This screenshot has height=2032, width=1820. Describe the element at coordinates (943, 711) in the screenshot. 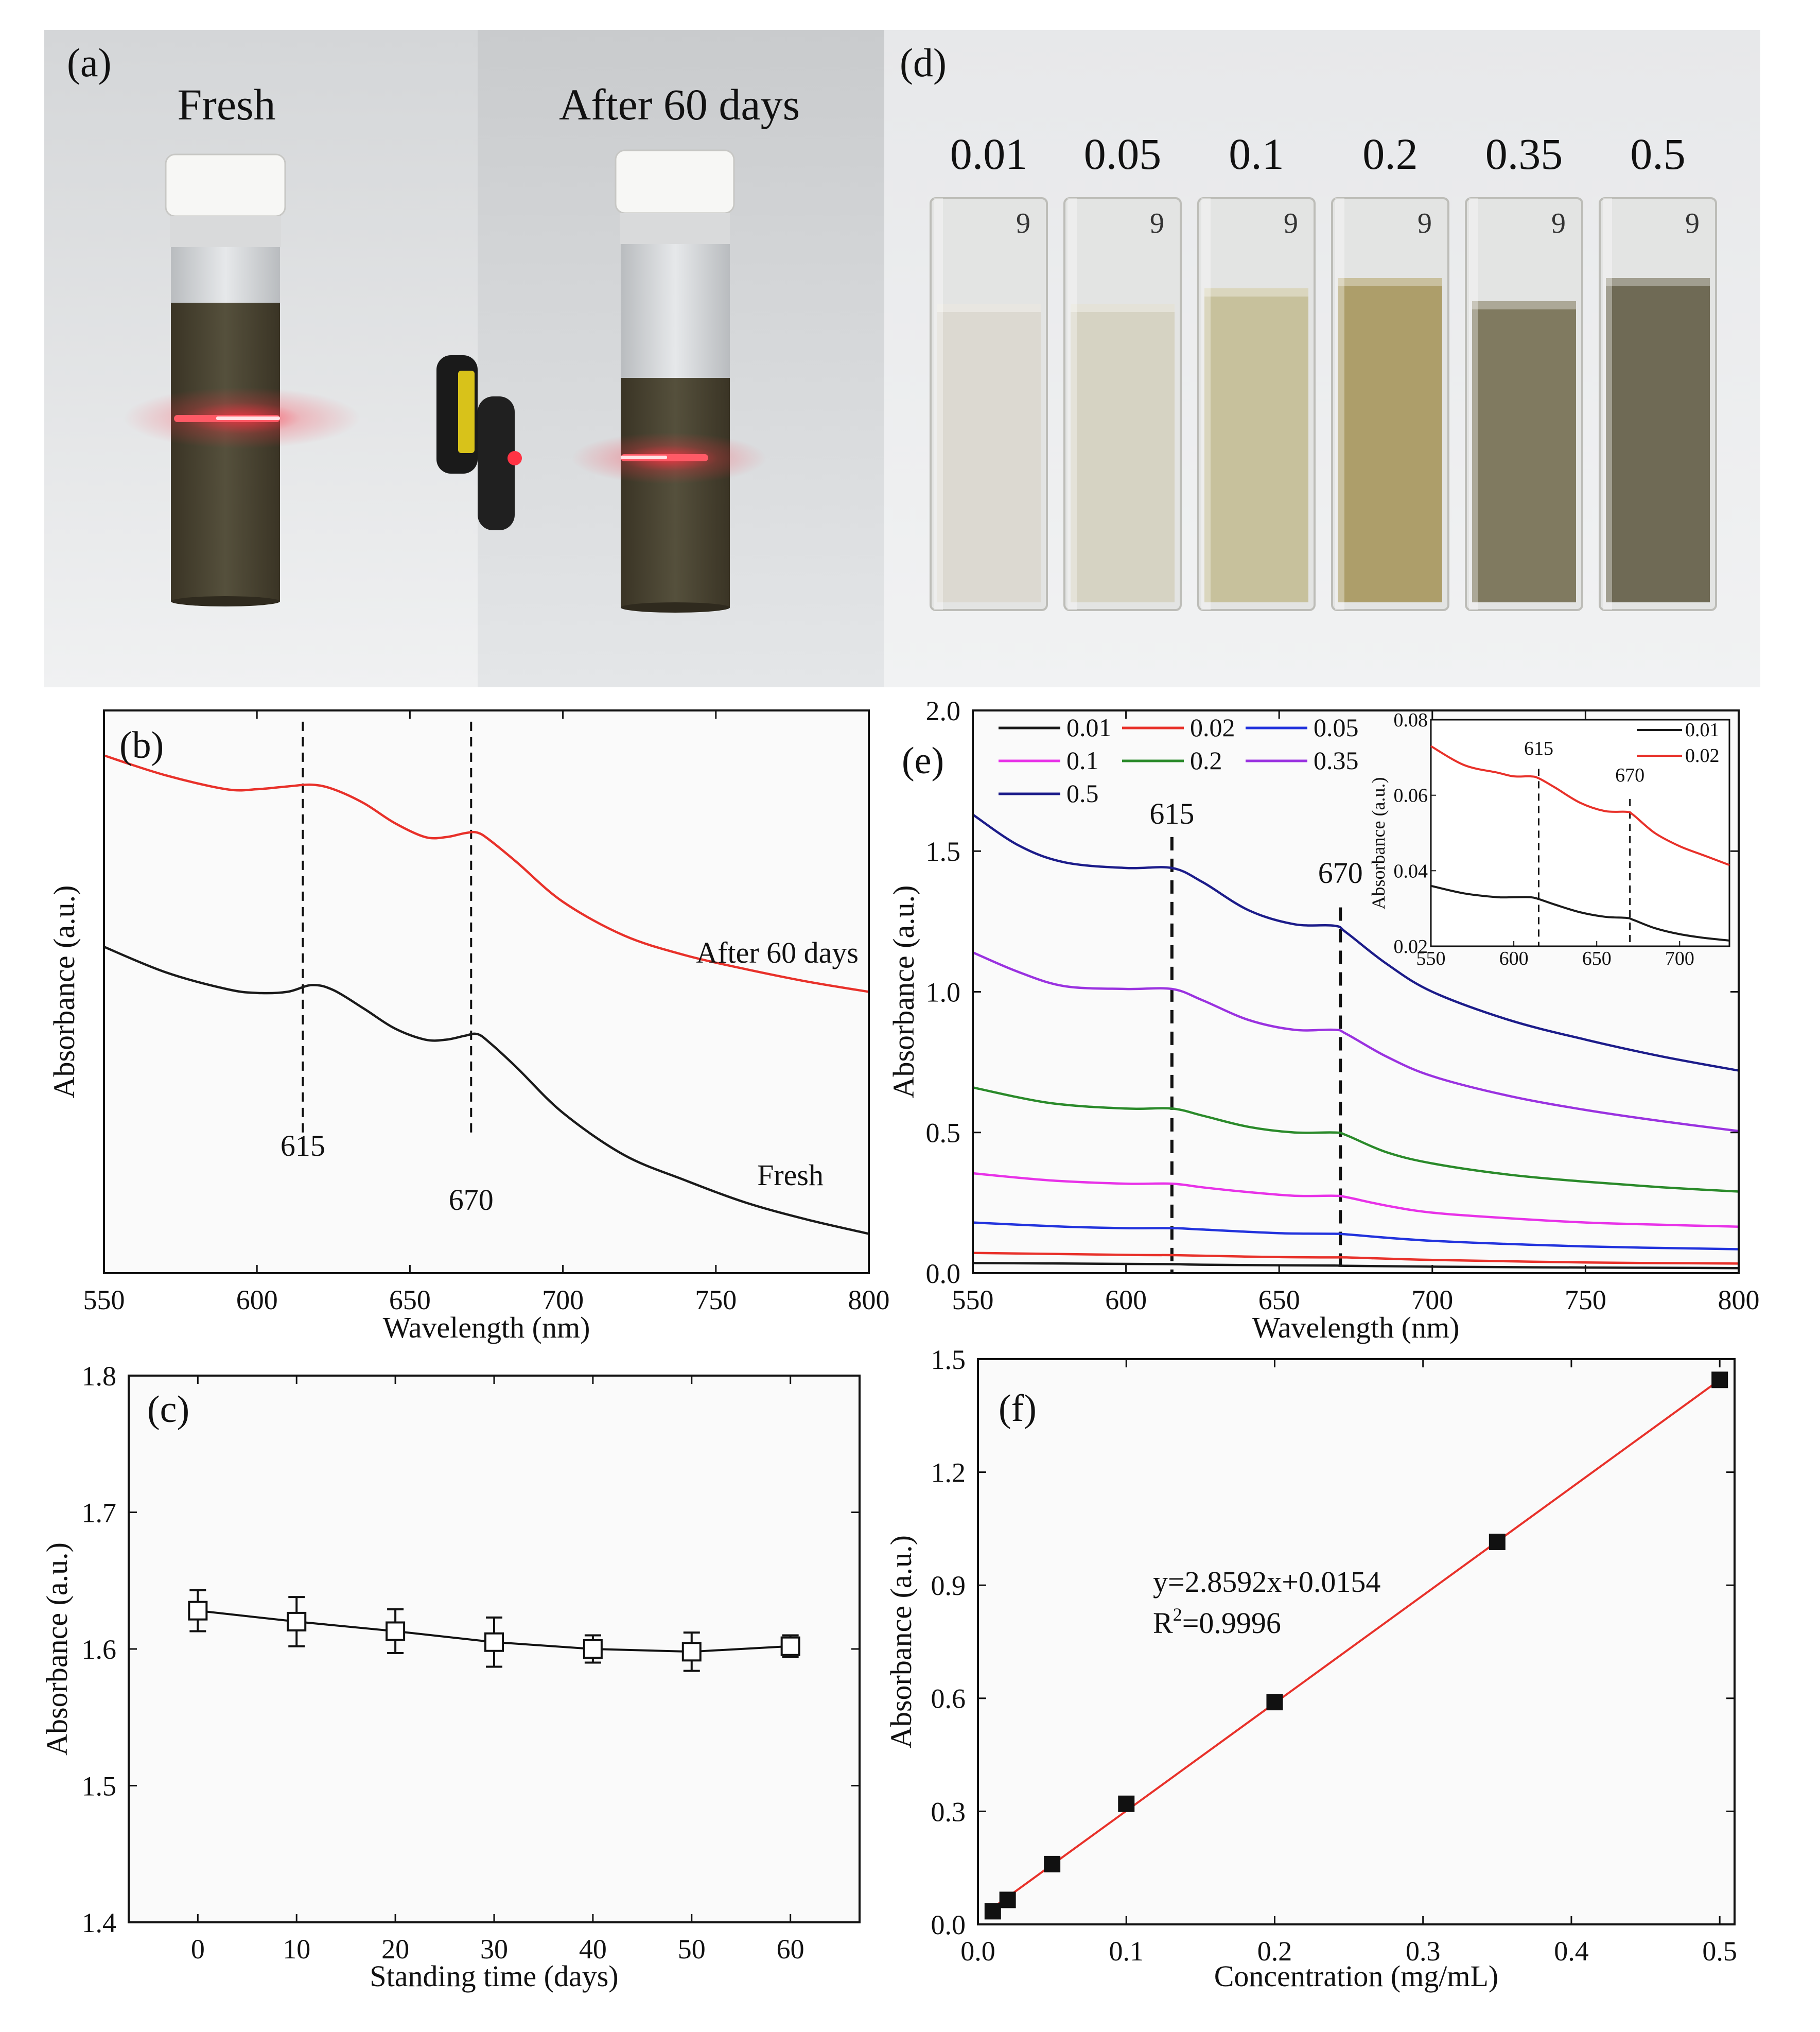

I see `y-tick-label: 2.0` at that location.